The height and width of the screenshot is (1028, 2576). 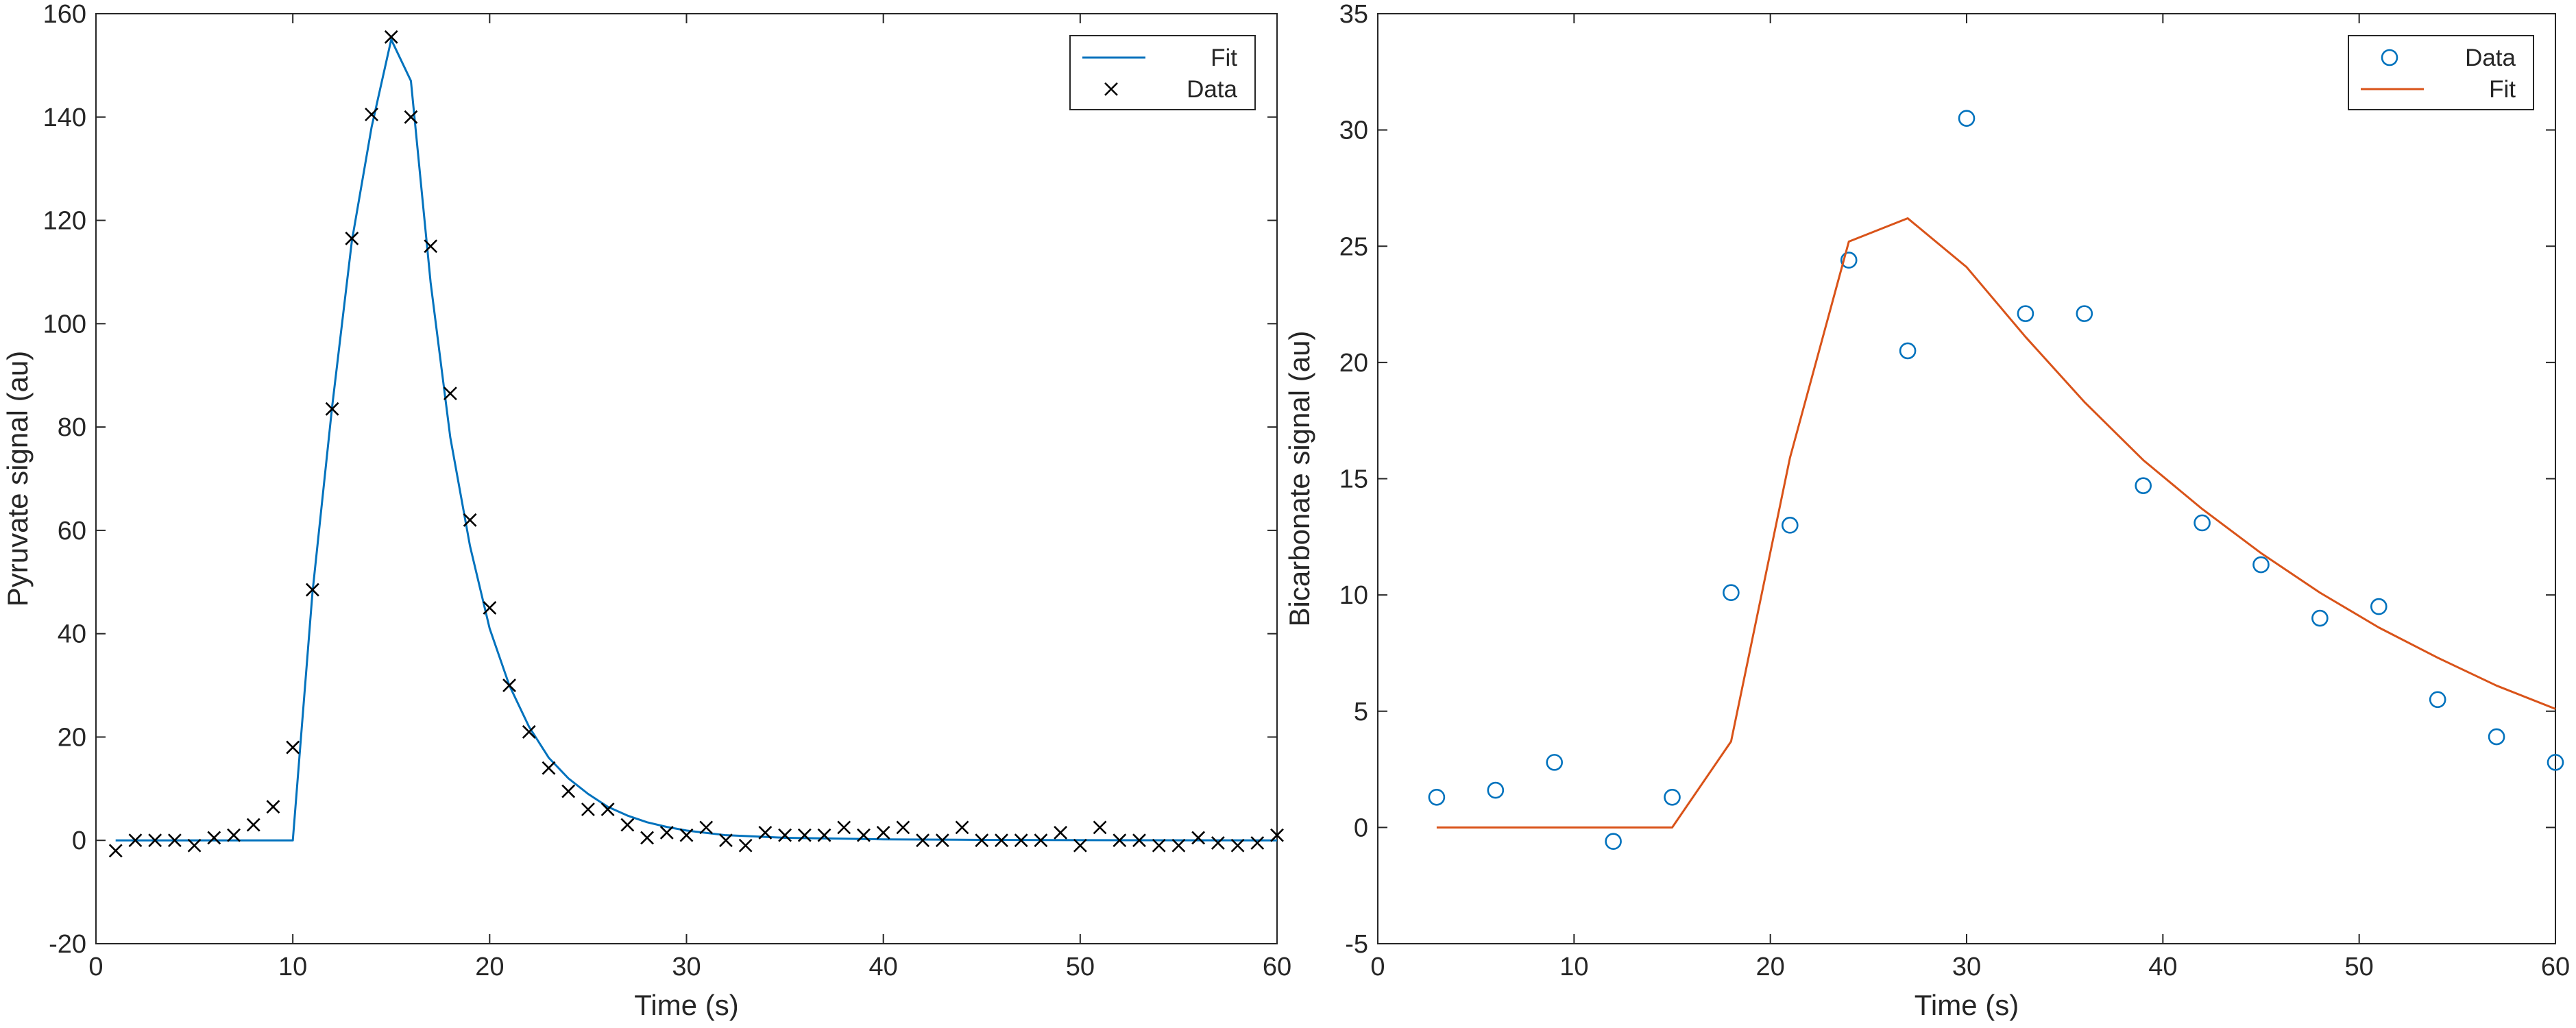 What do you see at coordinates (2490, 58) in the screenshot?
I see `legend-label: Data` at bounding box center [2490, 58].